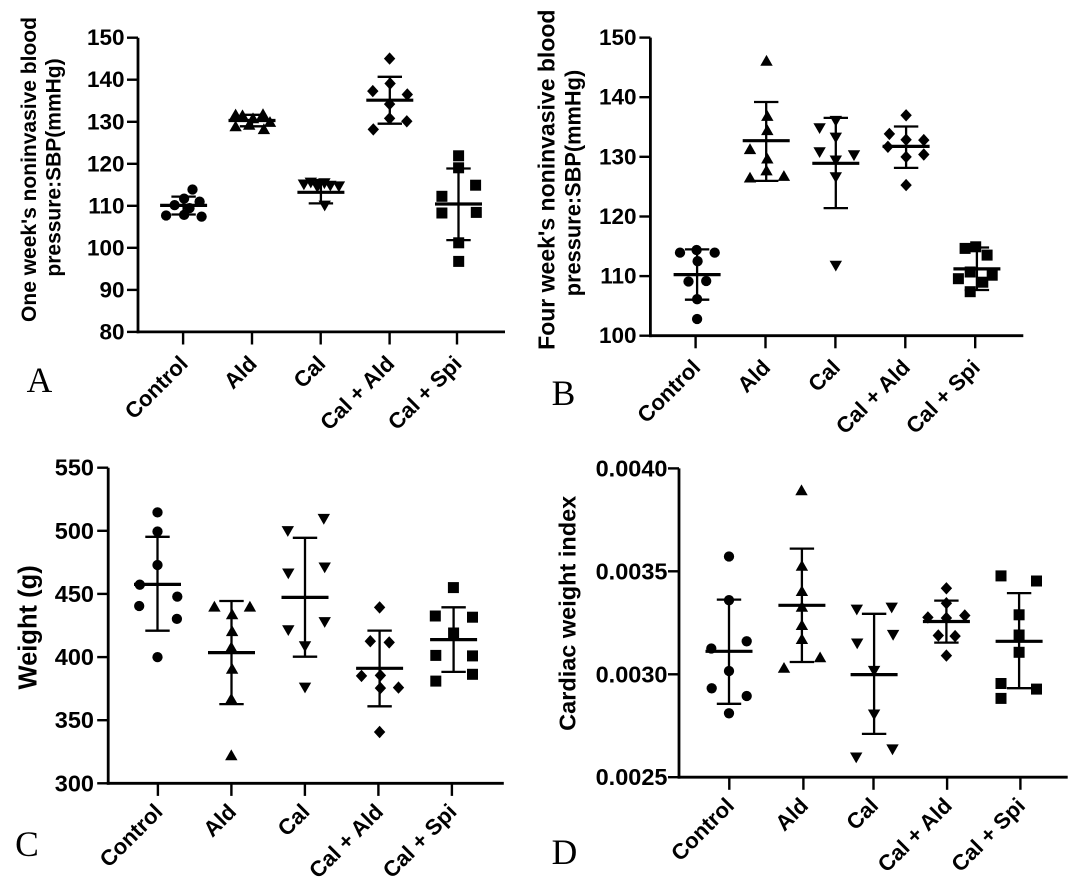 The image size is (1081, 888). I want to click on svg-text: Cardiac weight index, so click(568, 613).